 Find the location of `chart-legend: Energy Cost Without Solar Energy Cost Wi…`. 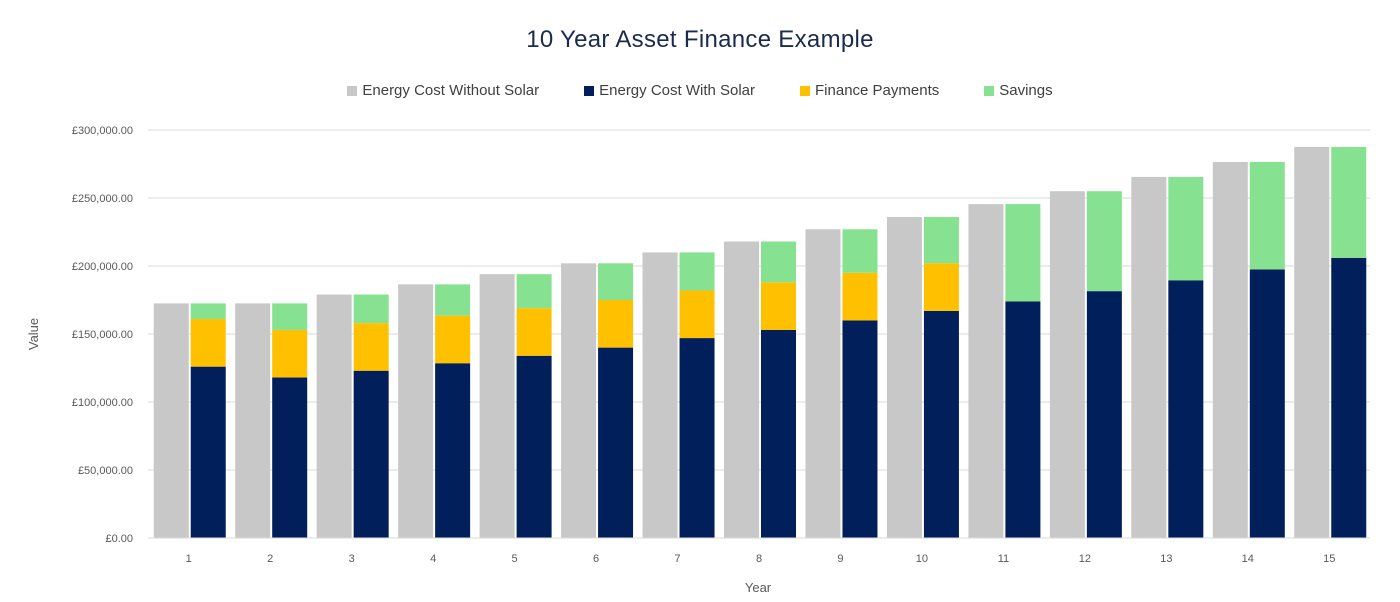

chart-legend: Energy Cost Without Solar Energy Cost Wi… is located at coordinates (700, 90).